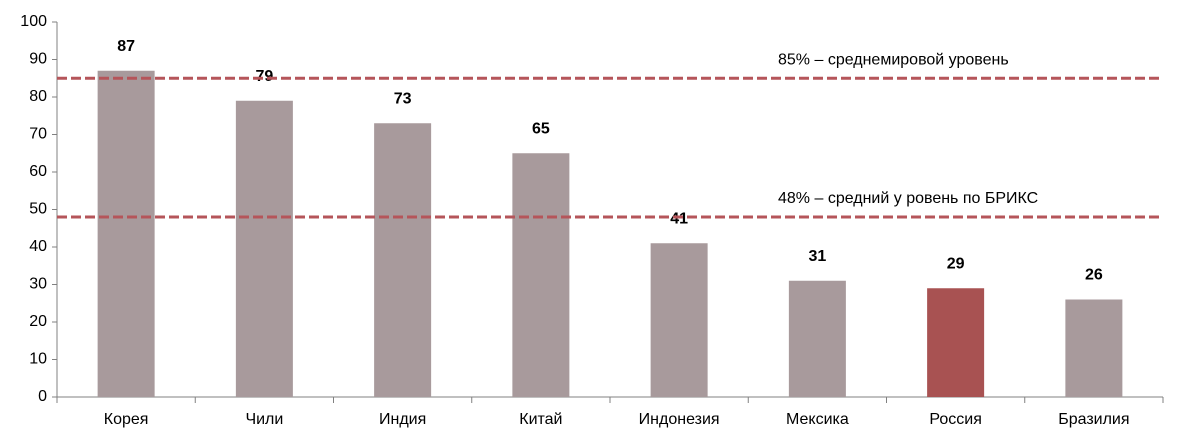 The height and width of the screenshot is (432, 1179). Describe the element at coordinates (38, 209) in the screenshot. I see `y-tick-label: 50` at that location.